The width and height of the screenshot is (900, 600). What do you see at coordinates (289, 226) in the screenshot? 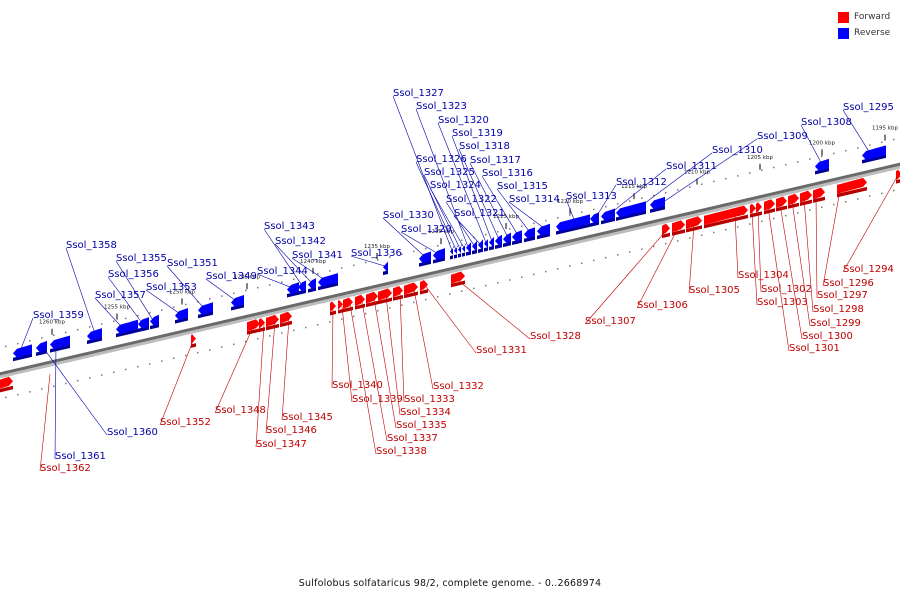
I see `gene-label-ssol-1343: Ssol_1343` at bounding box center [289, 226].